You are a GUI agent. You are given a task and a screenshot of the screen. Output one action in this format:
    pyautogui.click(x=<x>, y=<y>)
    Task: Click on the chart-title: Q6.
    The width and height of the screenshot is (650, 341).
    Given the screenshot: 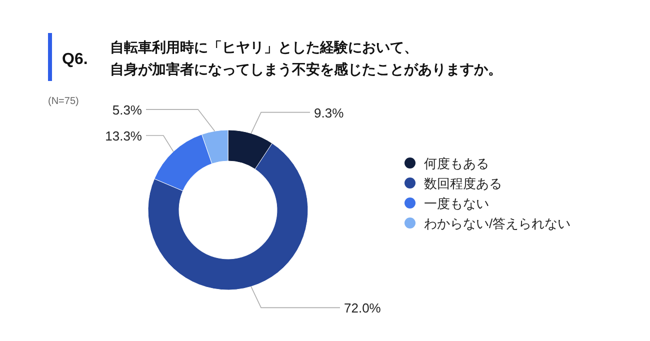 What is the action you would take?
    pyautogui.click(x=75, y=59)
    